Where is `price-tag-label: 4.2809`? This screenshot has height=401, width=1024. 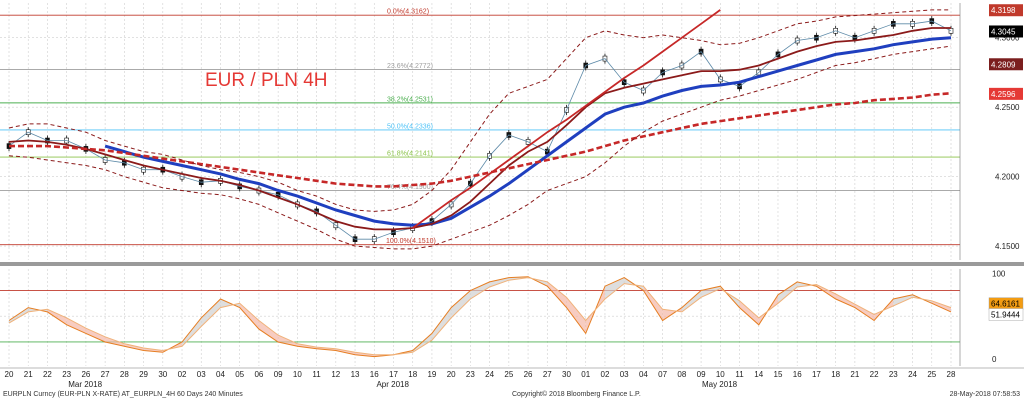
price-tag-label: 4.2809 is located at coordinates (1003, 64).